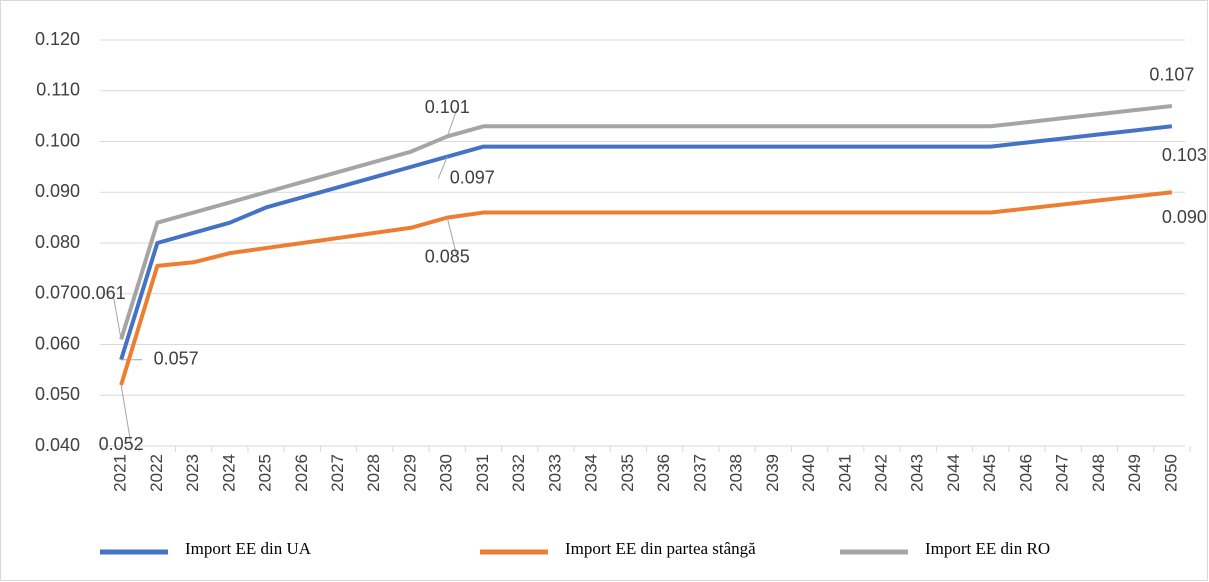  Describe the element at coordinates (57, 39) in the screenshot. I see `y-tick-label: 0.120` at that location.